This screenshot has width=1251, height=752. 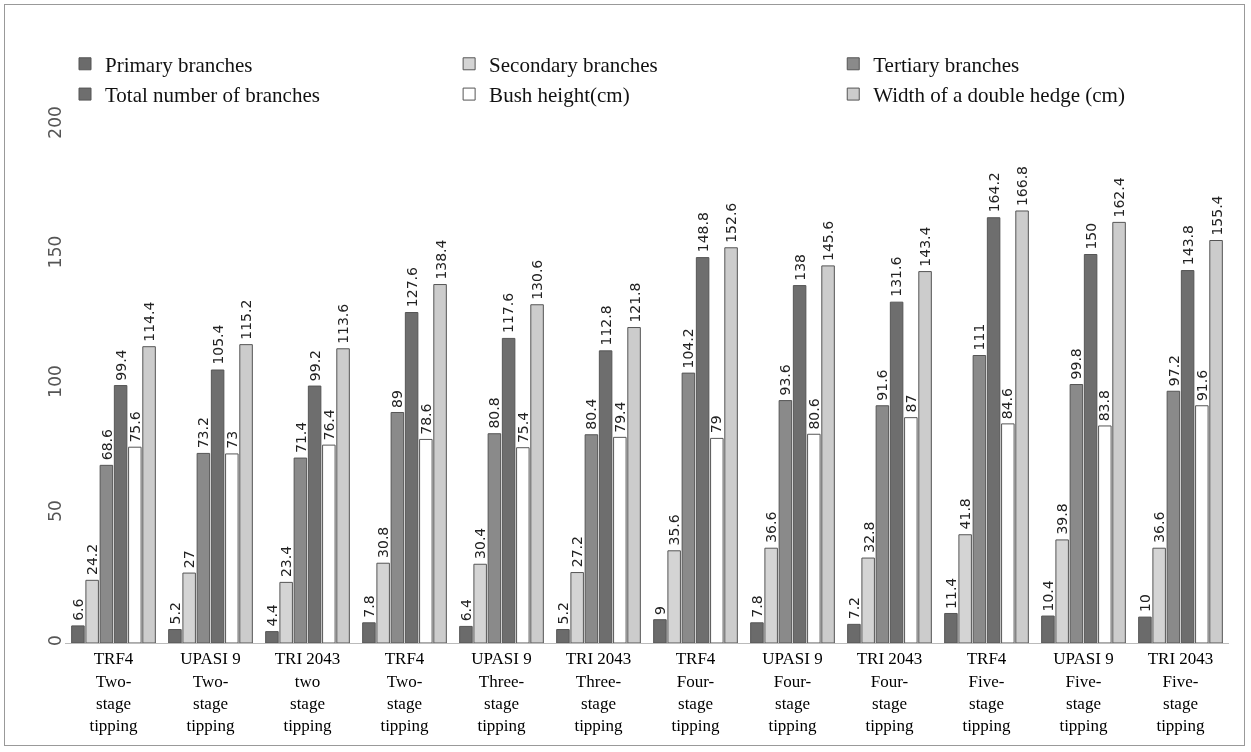 What do you see at coordinates (1090, 236) in the screenshot?
I see `data-label: 150` at bounding box center [1090, 236].